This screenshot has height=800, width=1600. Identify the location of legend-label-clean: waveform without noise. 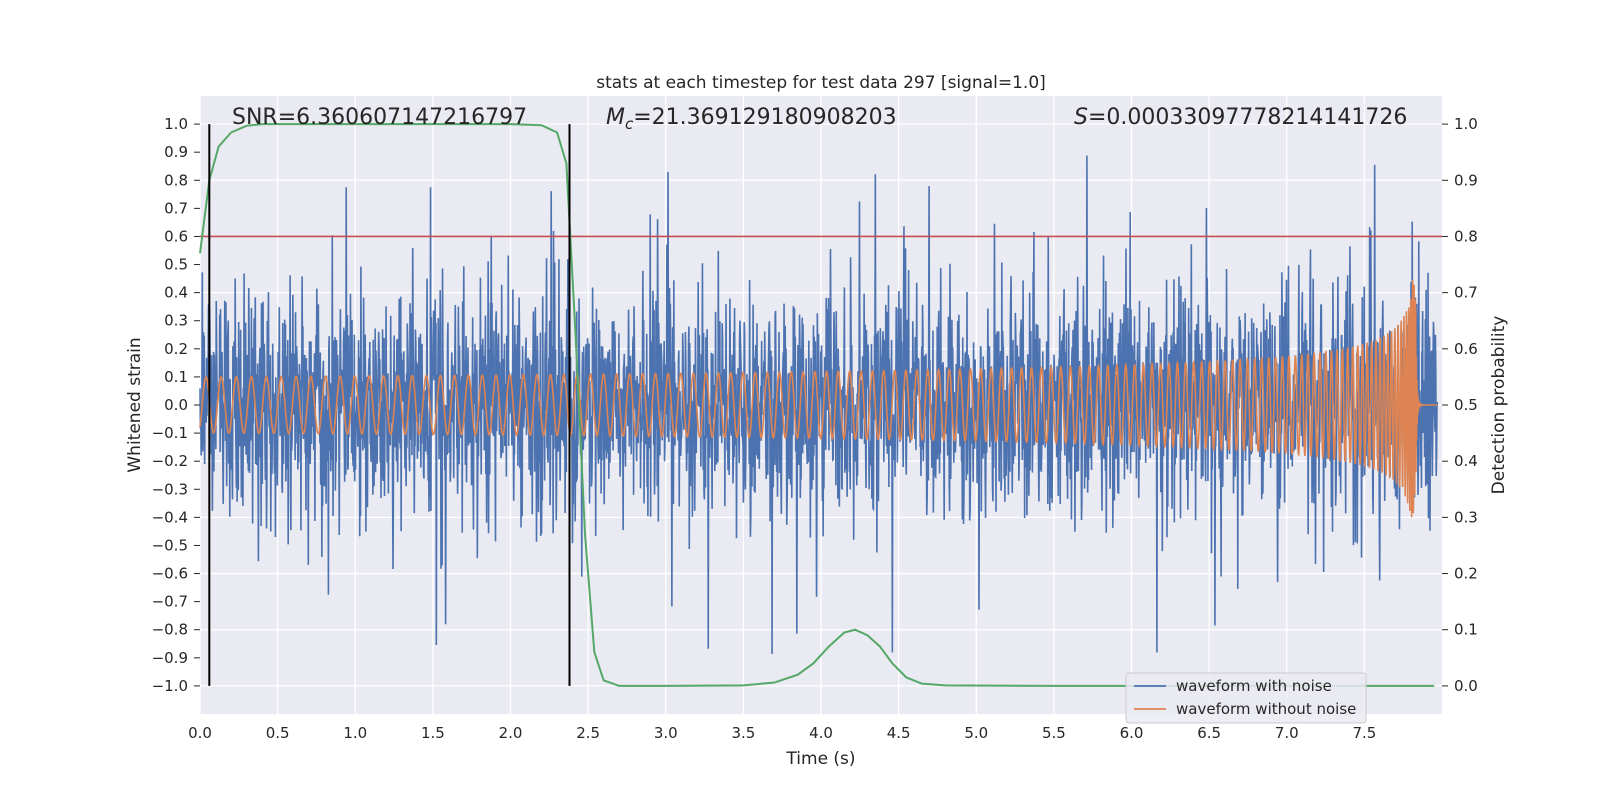
(1266, 709).